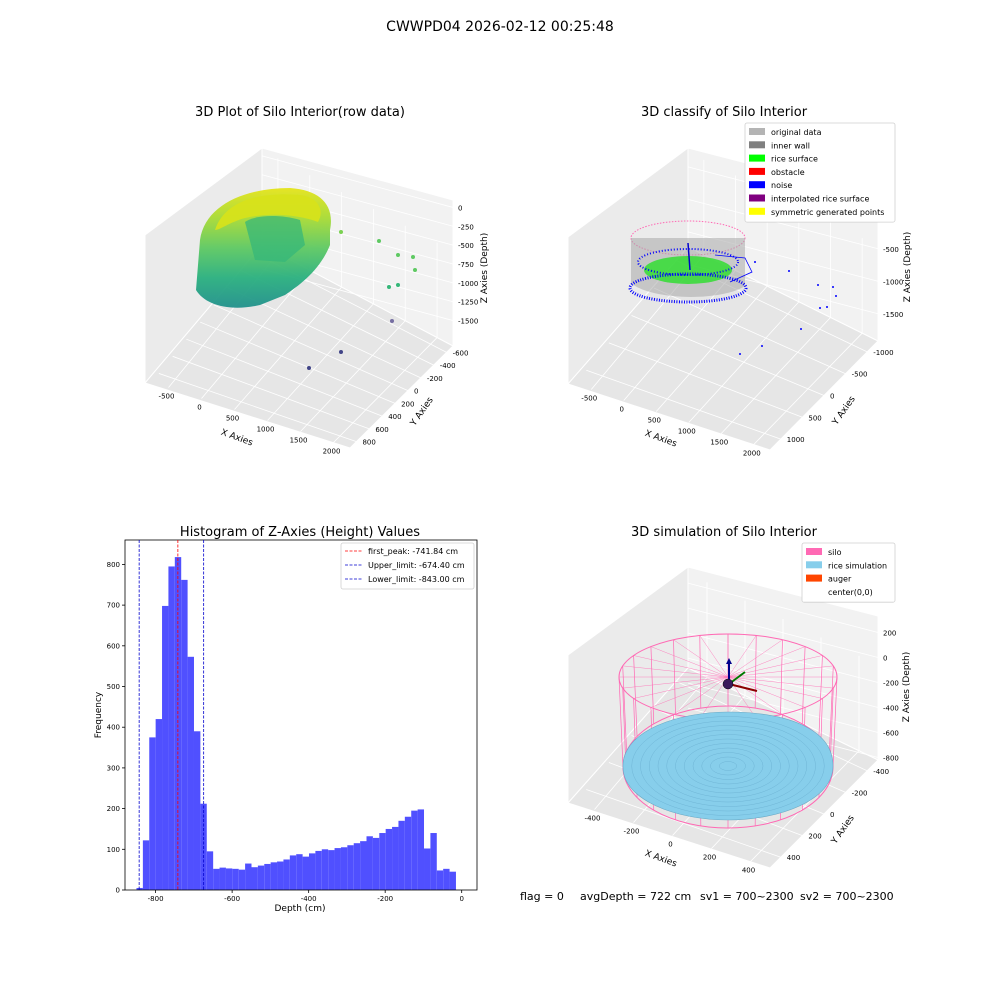 The image size is (1000, 1000). What do you see at coordinates (743, 687) in the screenshot?
I see `auger-x-arrow` at bounding box center [743, 687].